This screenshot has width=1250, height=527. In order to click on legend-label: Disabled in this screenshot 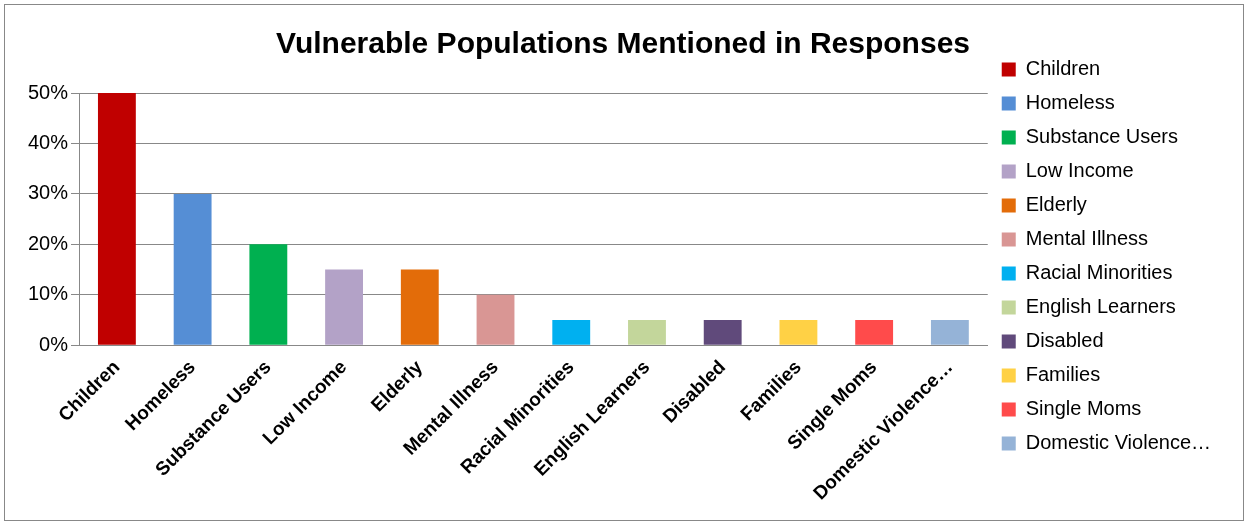, I will do `click(1064, 340)`.